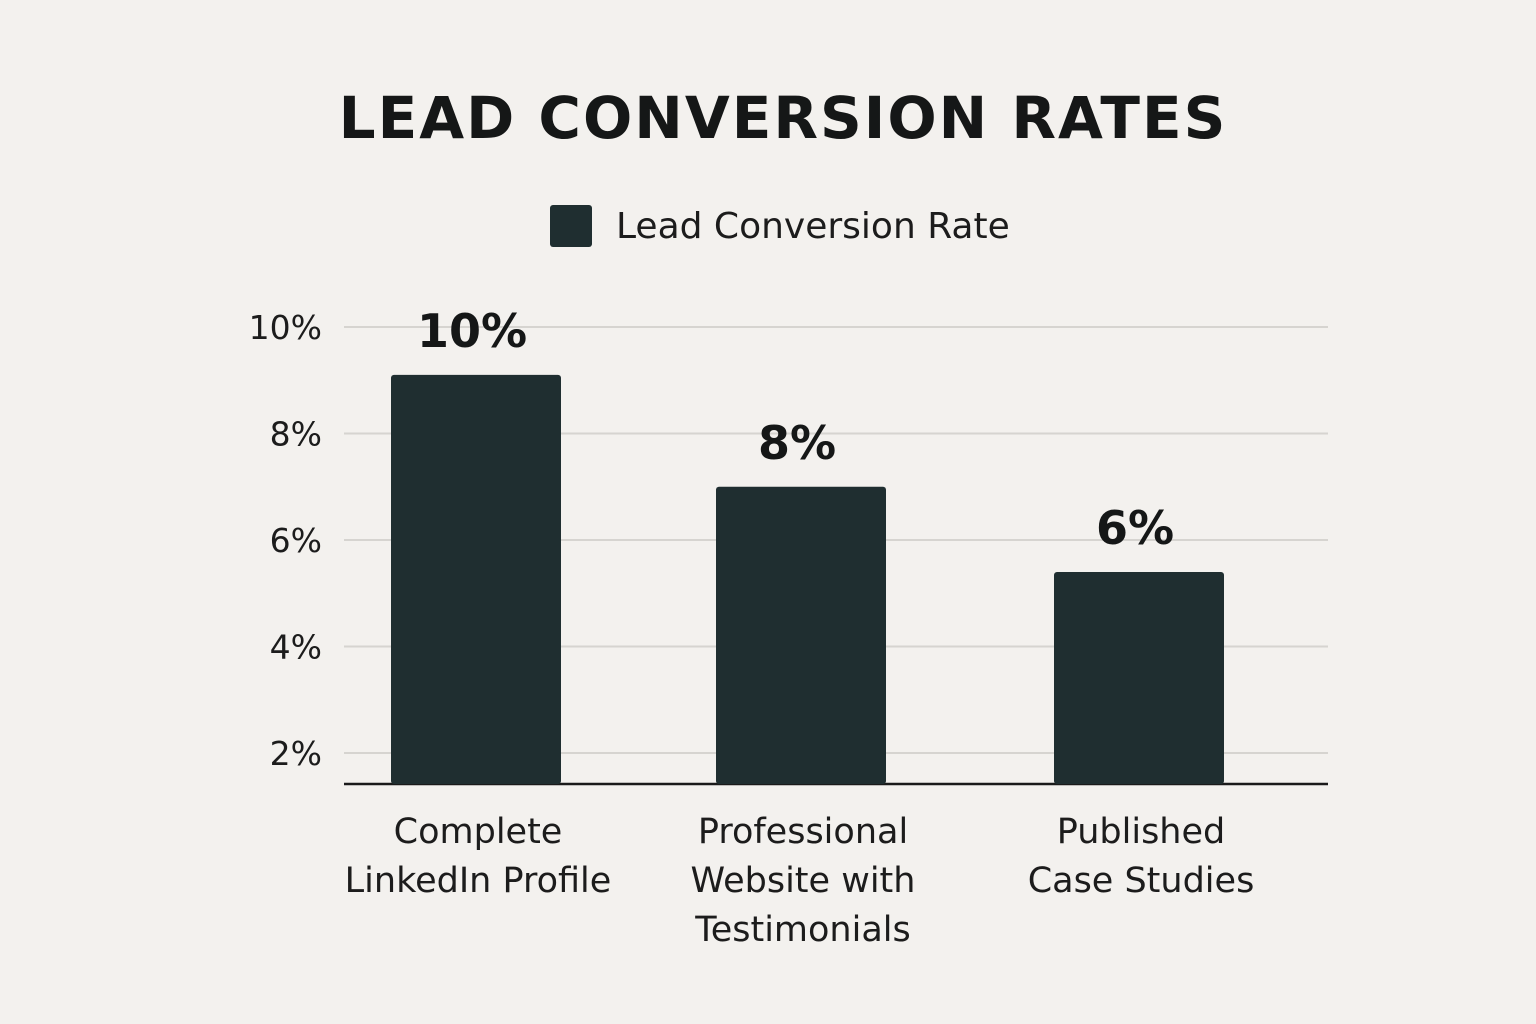 The image size is (1536, 1024). I want to click on x-category-label-line: Website with, so click(803, 881).